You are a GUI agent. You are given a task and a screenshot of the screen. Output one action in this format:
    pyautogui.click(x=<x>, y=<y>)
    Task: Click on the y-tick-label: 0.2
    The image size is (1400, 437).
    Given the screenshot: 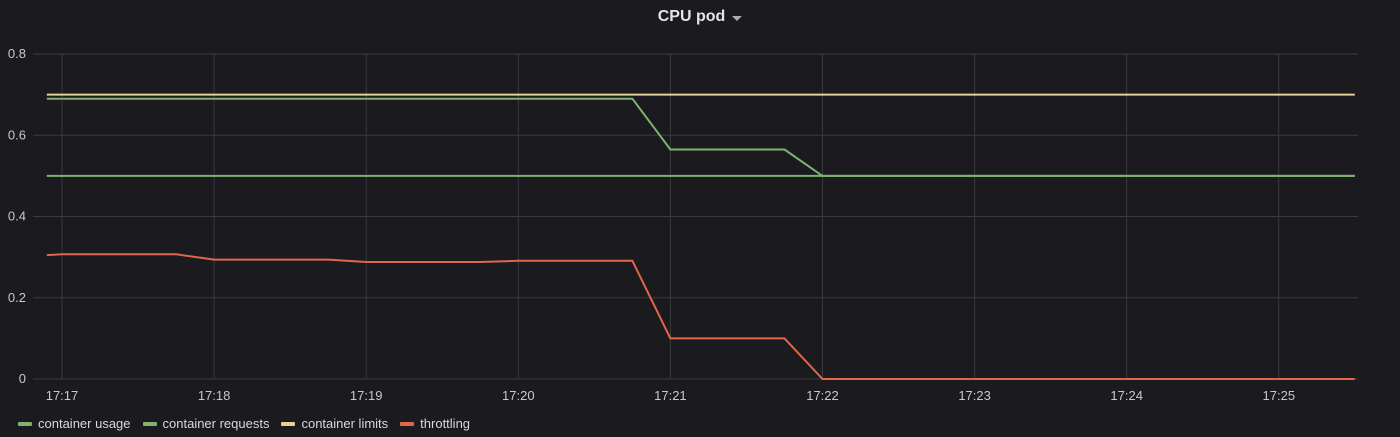 What is the action you would take?
    pyautogui.click(x=17, y=297)
    